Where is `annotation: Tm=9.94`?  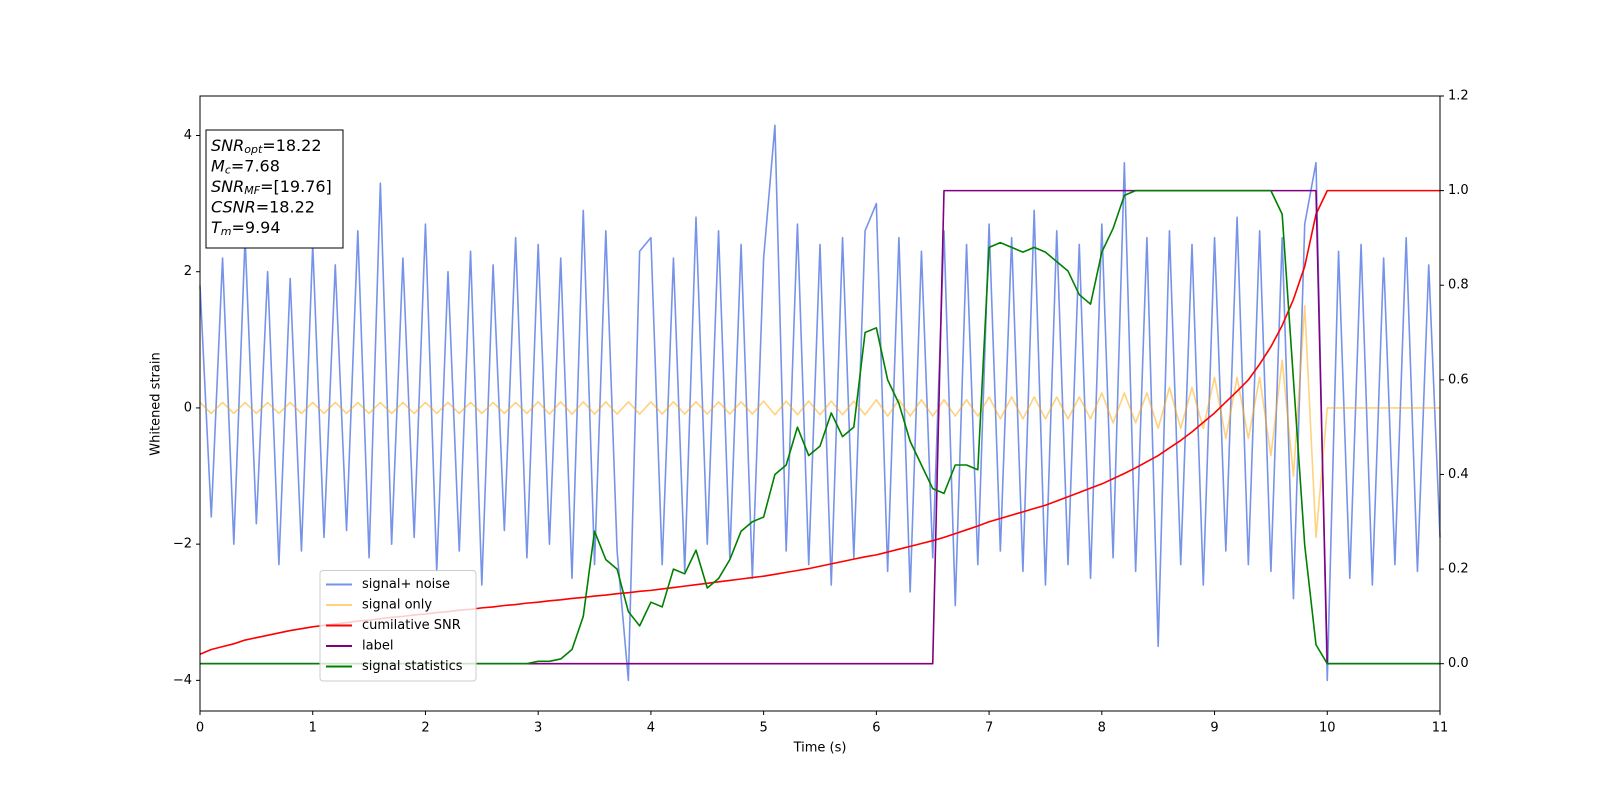
annotation: Tm=9.94 is located at coordinates (246, 228).